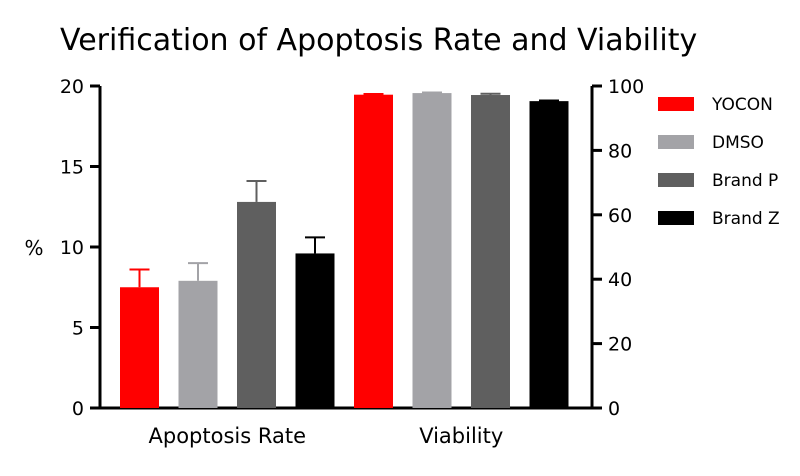 The image size is (800, 476). What do you see at coordinates (742, 105) in the screenshot?
I see `legend-label: YOCON` at bounding box center [742, 105].